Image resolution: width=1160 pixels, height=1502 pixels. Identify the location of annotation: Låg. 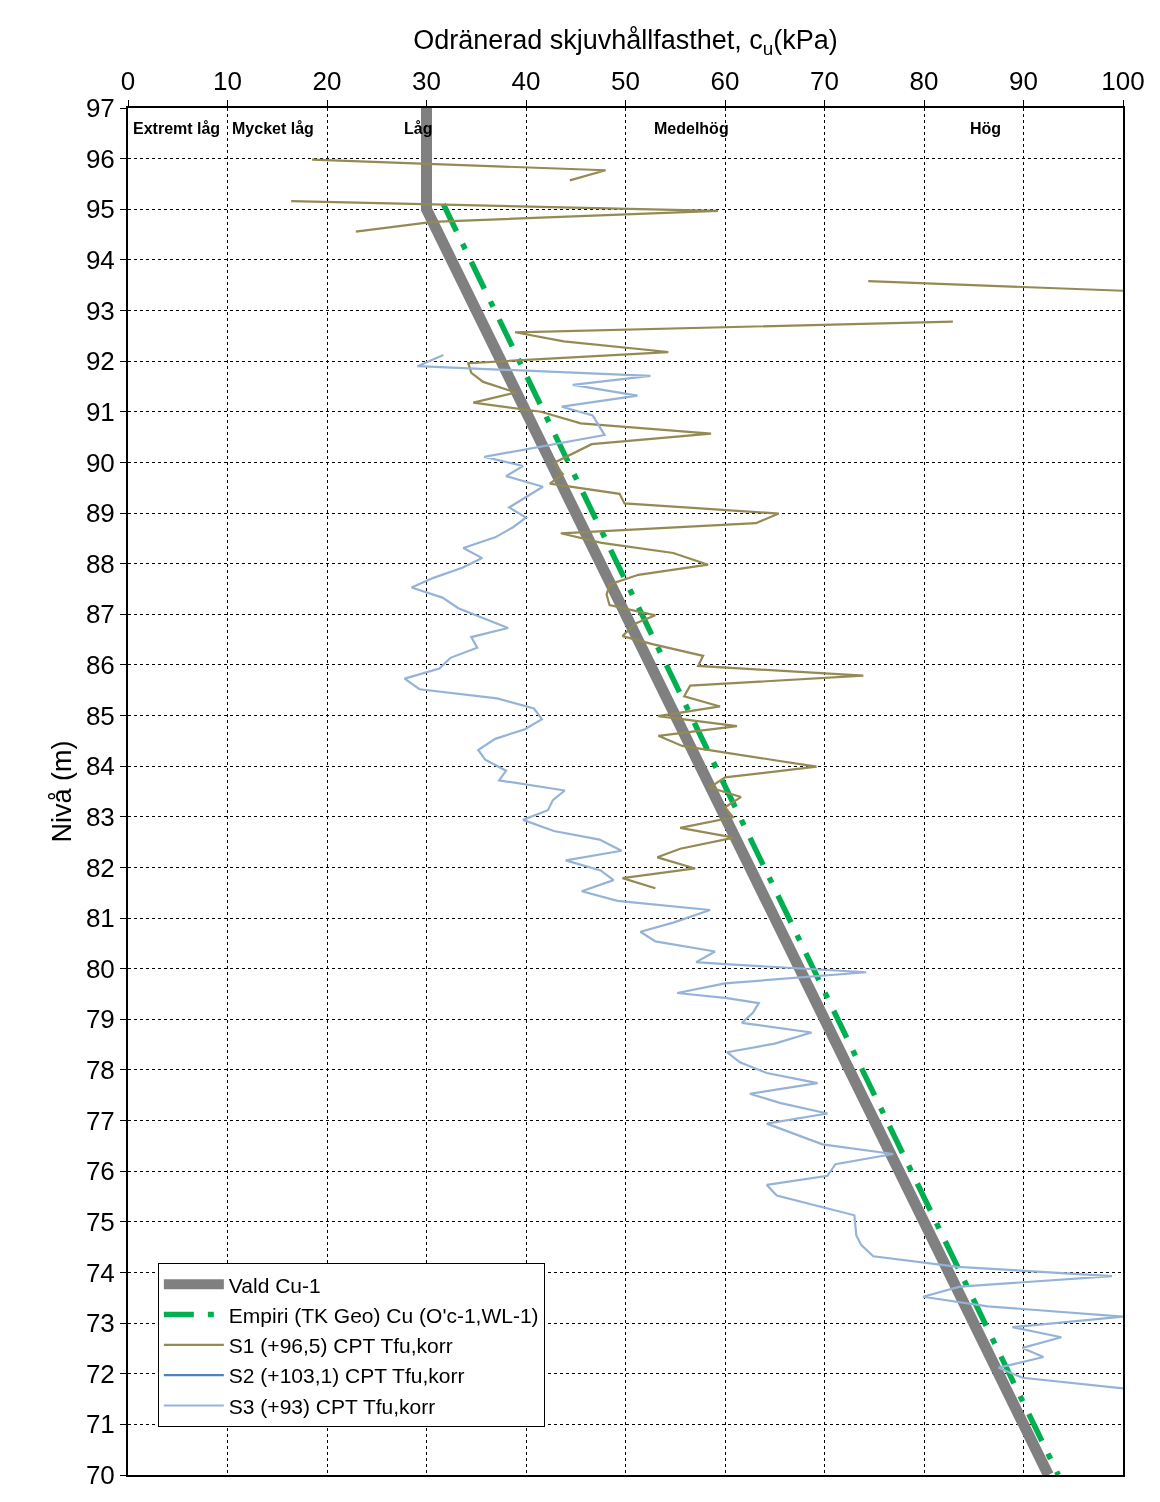
(418, 128).